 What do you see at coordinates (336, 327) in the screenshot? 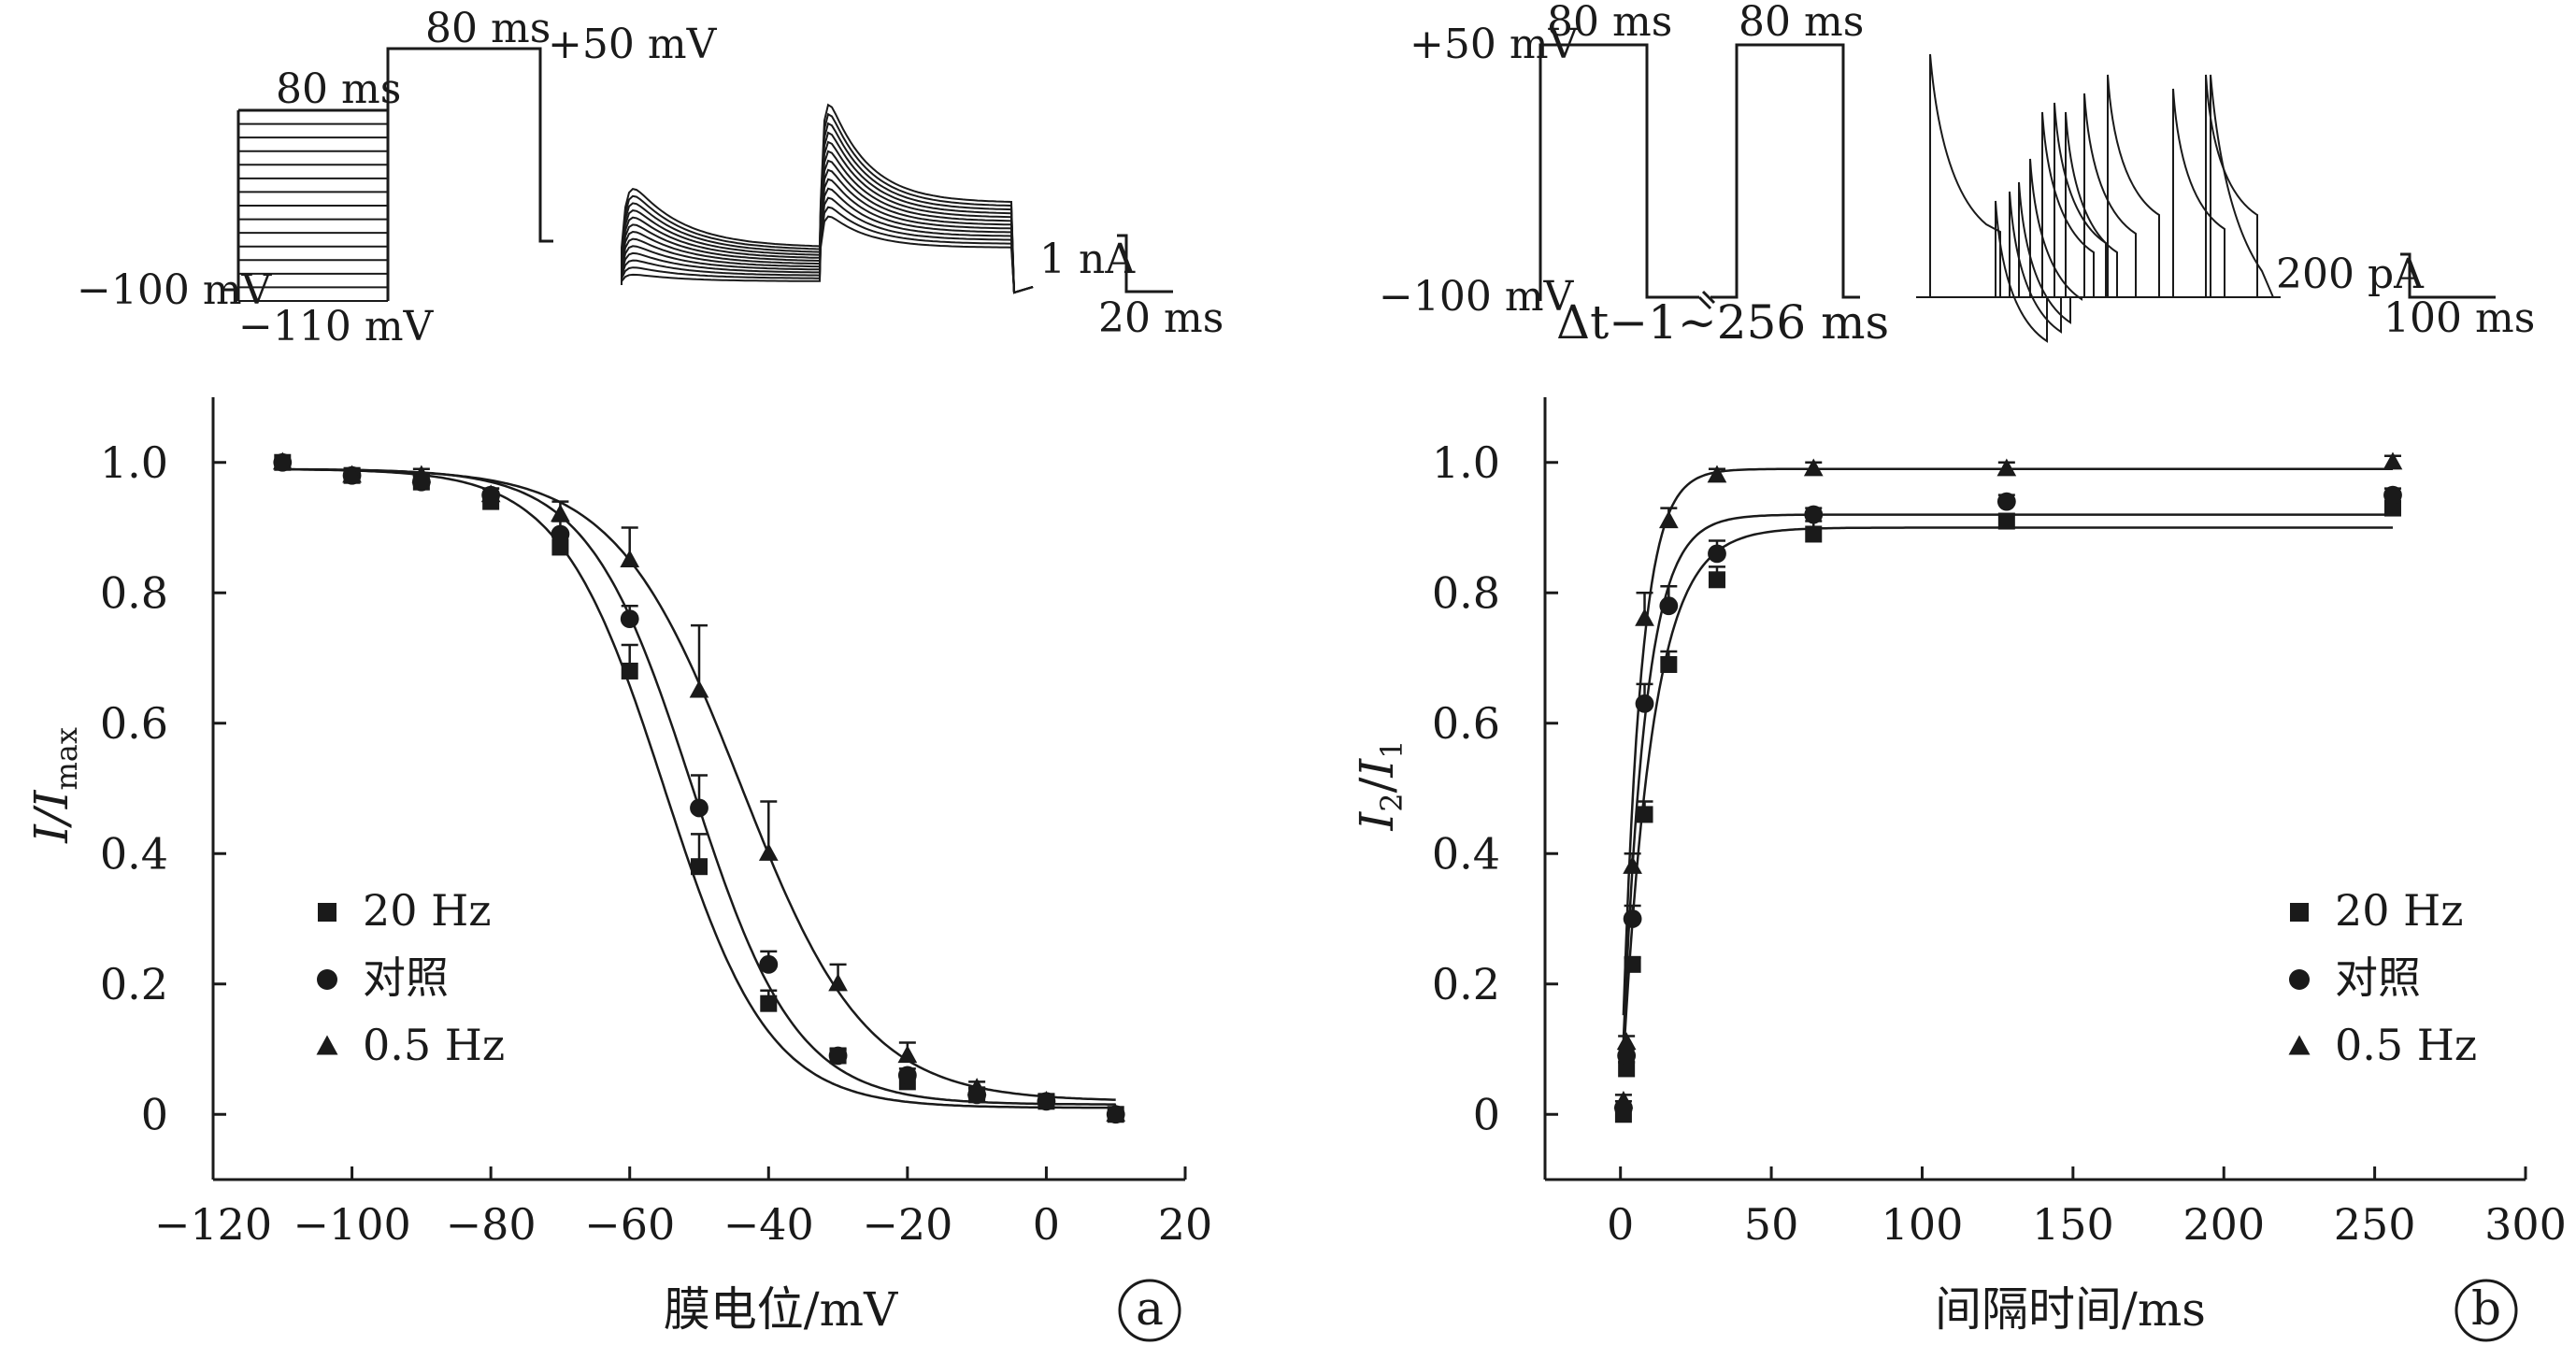
I see `protocol-a-min-voltage: −110 mV` at bounding box center [336, 327].